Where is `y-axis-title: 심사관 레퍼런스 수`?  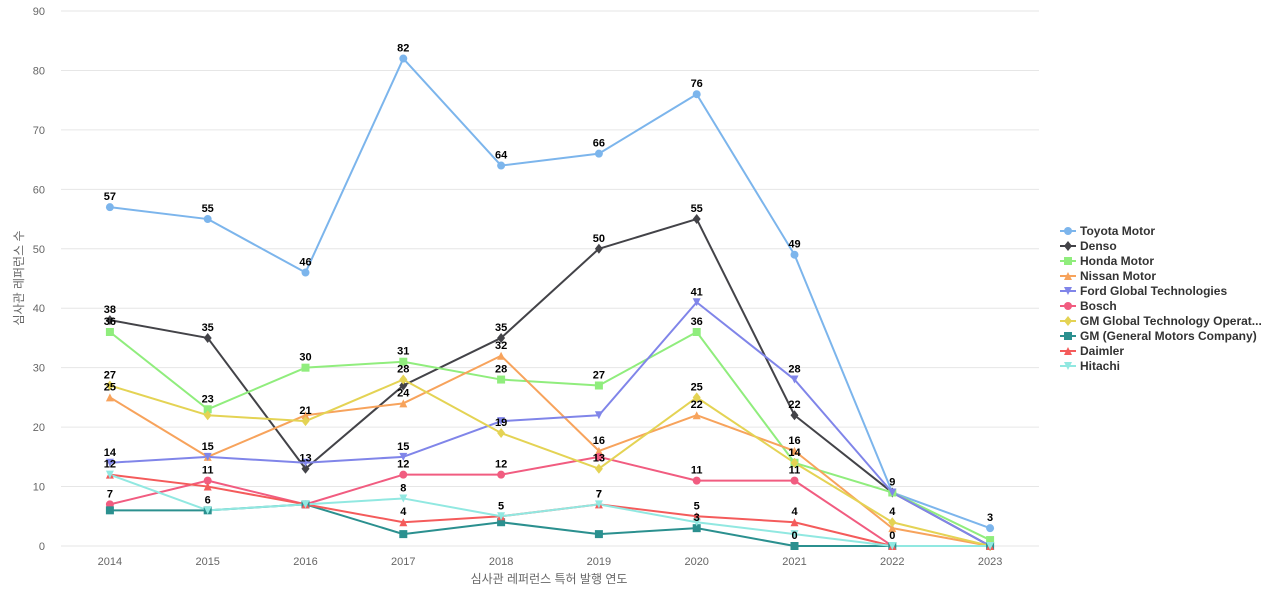
y-axis-title: 심사관 레퍼런스 수 is located at coordinates (19, 278).